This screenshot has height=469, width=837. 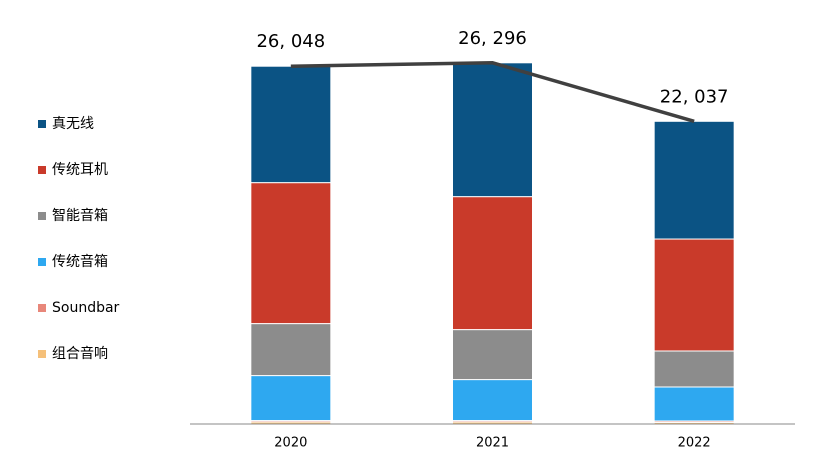 I want to click on total-label: 26, 048, so click(x=290, y=41).